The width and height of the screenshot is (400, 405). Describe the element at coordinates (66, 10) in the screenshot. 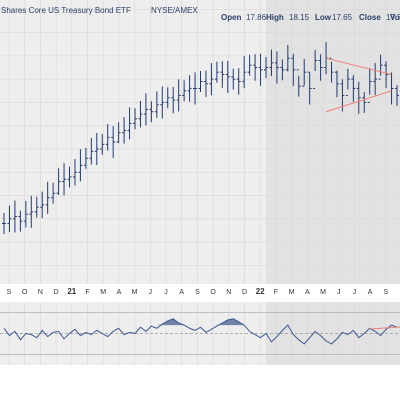

I see `chart-title: Shares Core US Treasury Bond ETF` at that location.